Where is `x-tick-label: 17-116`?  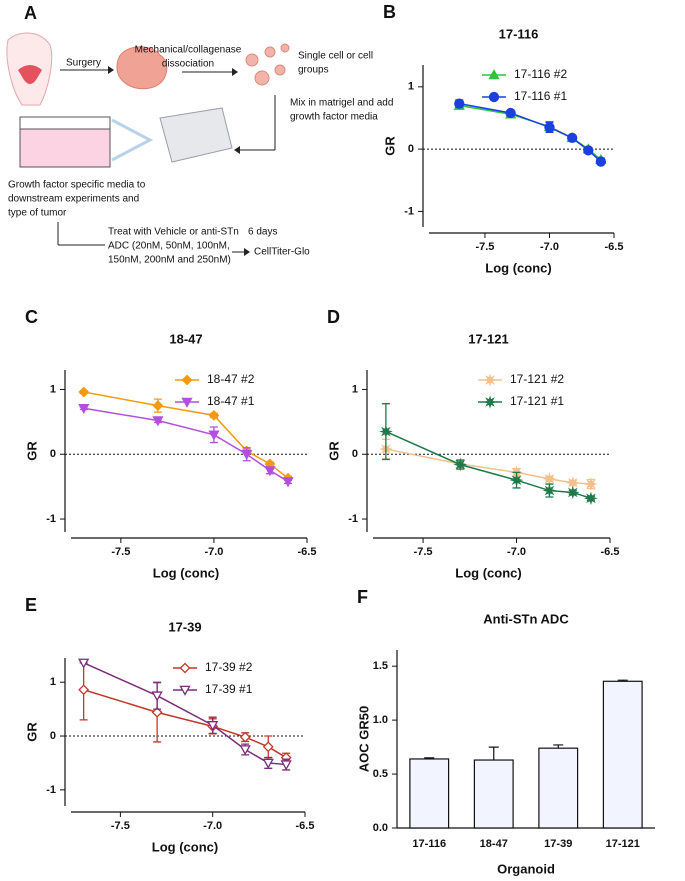 x-tick-label: 17-116 is located at coordinates (429, 844).